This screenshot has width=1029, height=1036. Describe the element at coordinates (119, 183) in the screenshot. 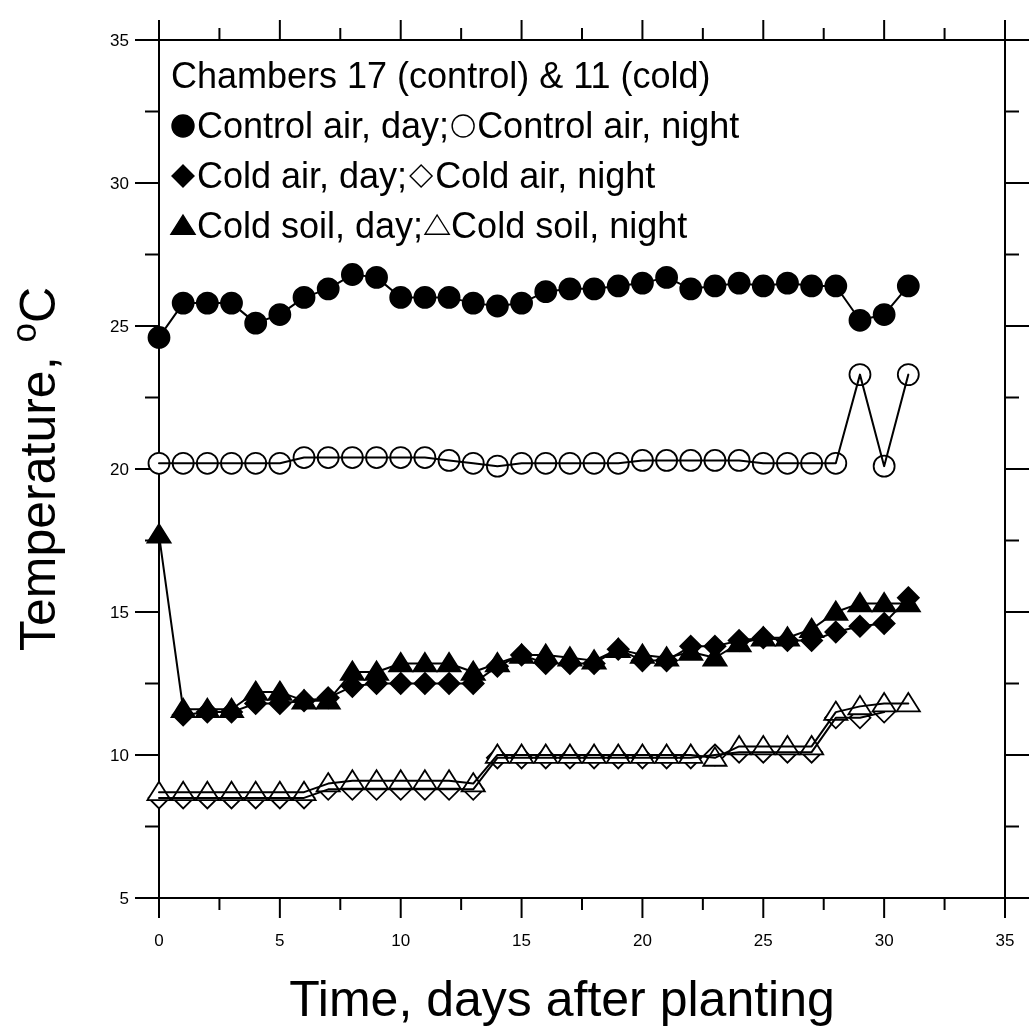

I see `y-tick-label: 30` at that location.